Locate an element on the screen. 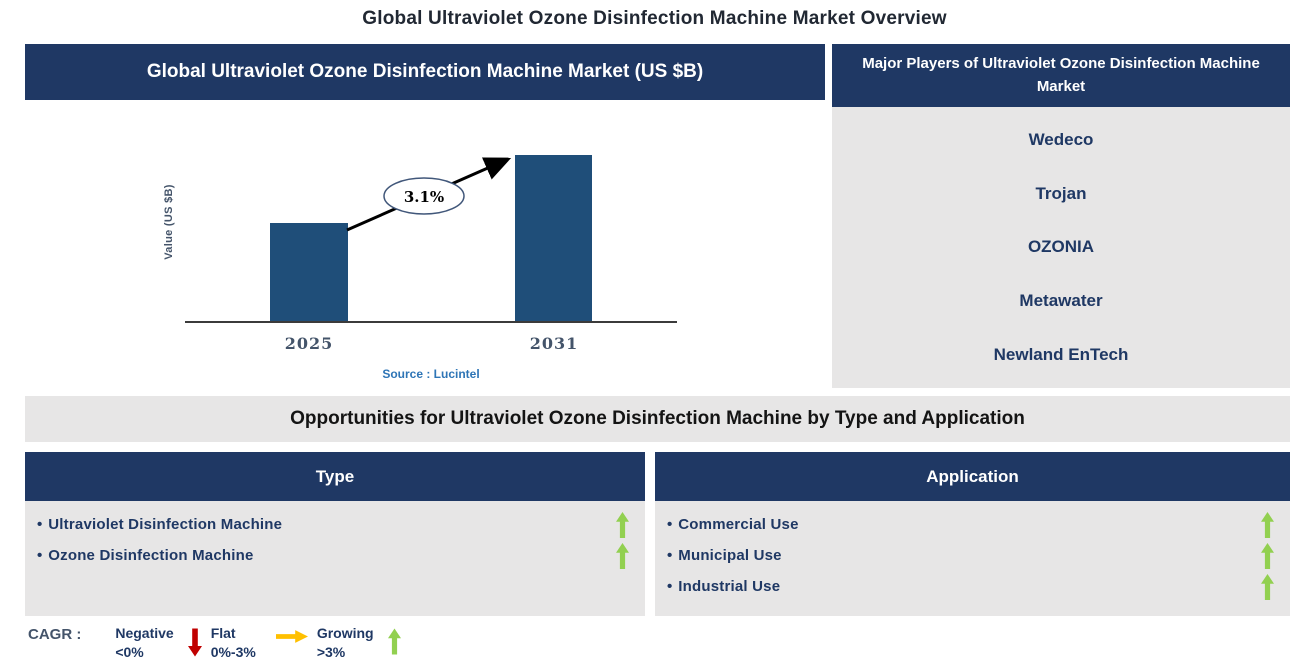 The height and width of the screenshot is (671, 1309). application-list-item: • Commercial Use is located at coordinates (970, 524).